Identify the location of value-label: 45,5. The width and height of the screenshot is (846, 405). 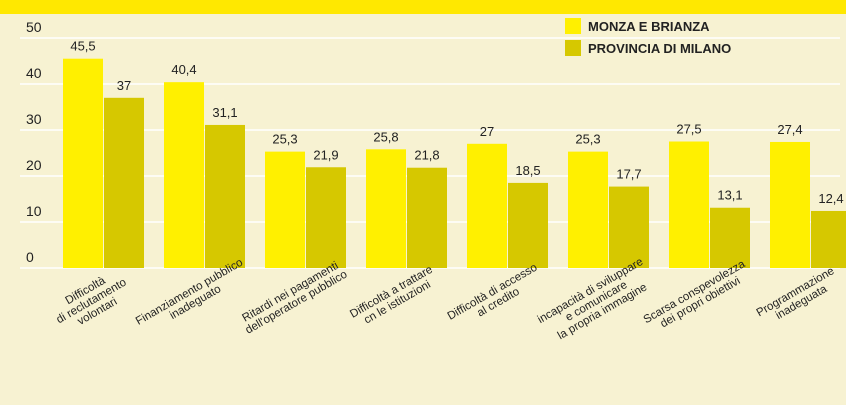
(82, 46).